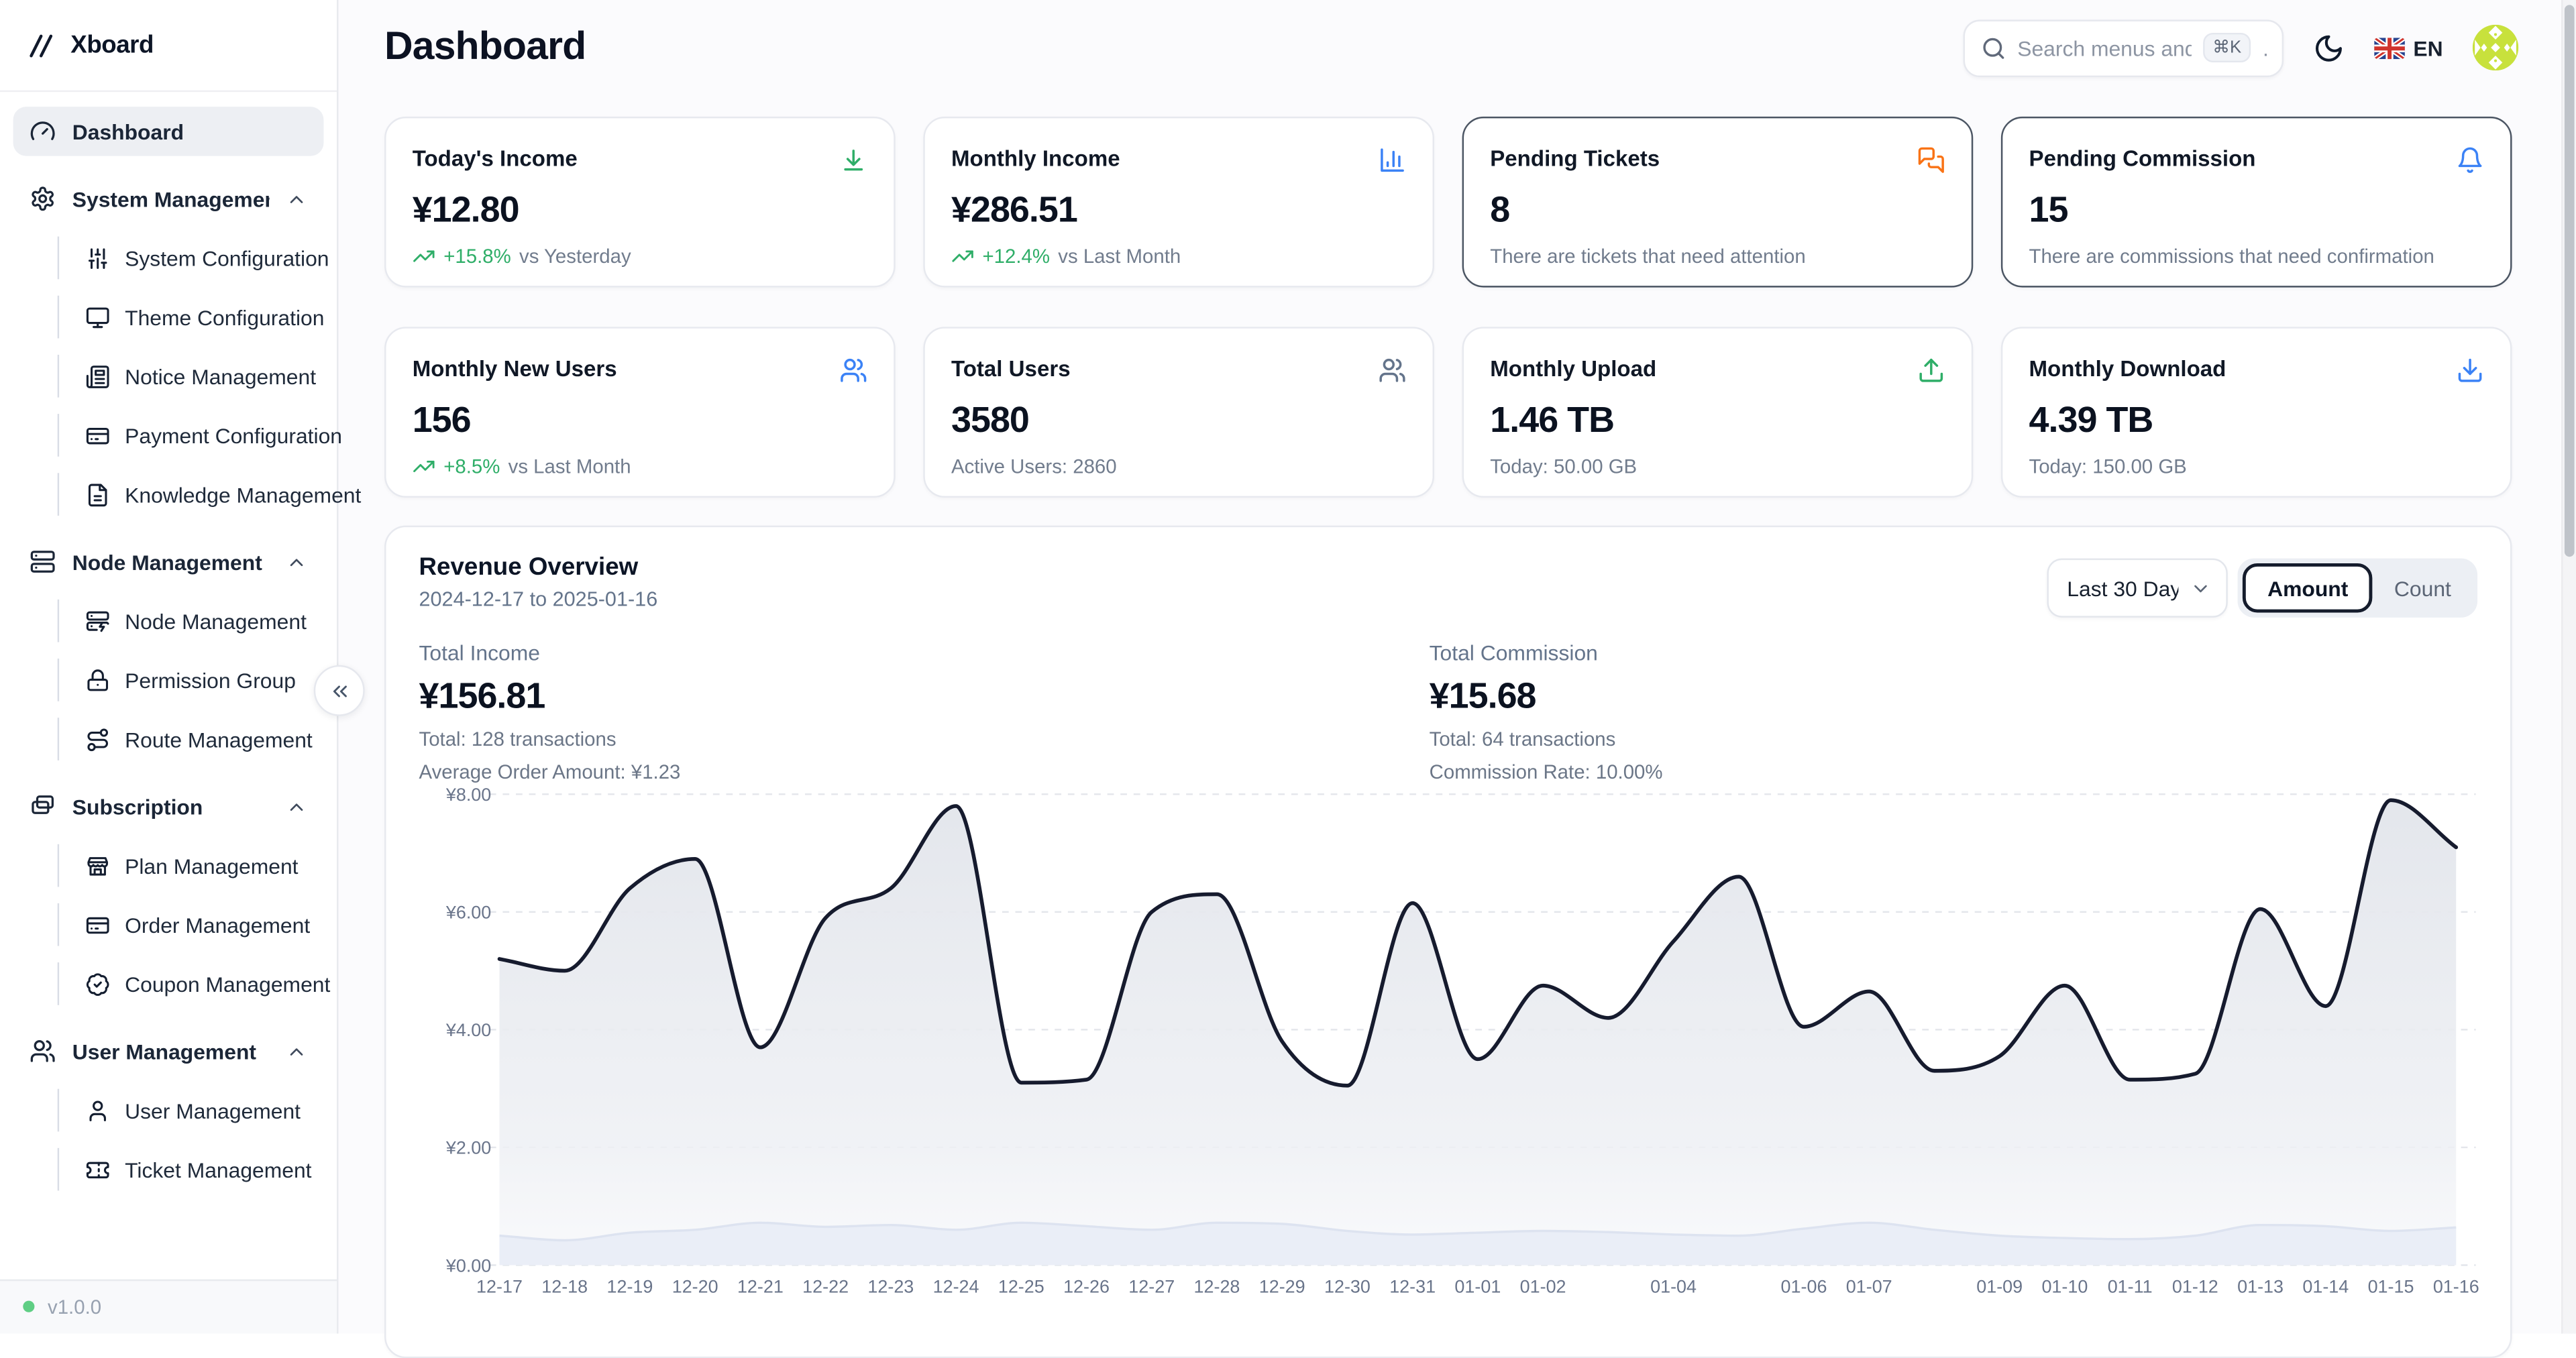  Describe the element at coordinates (564, 1286) in the screenshot. I see `svg-text: 12-18` at that location.